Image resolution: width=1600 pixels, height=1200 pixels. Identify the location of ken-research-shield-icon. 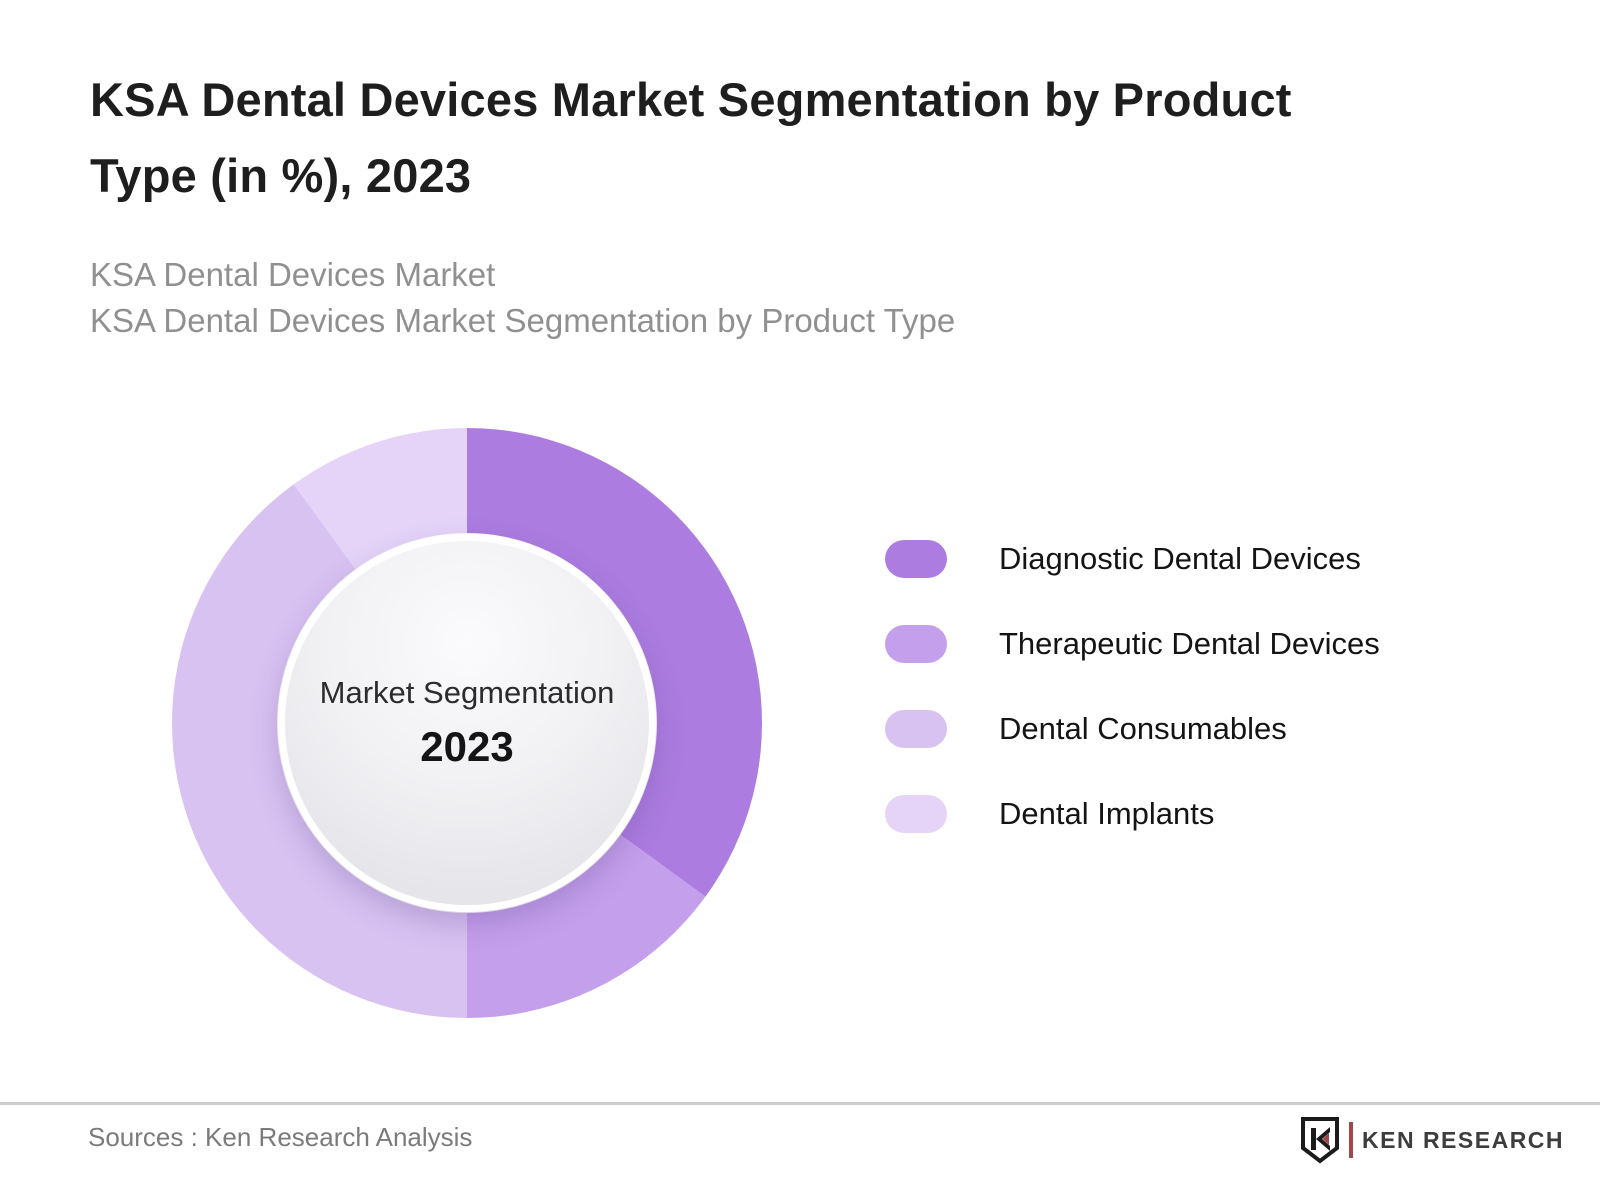
(1320, 1140).